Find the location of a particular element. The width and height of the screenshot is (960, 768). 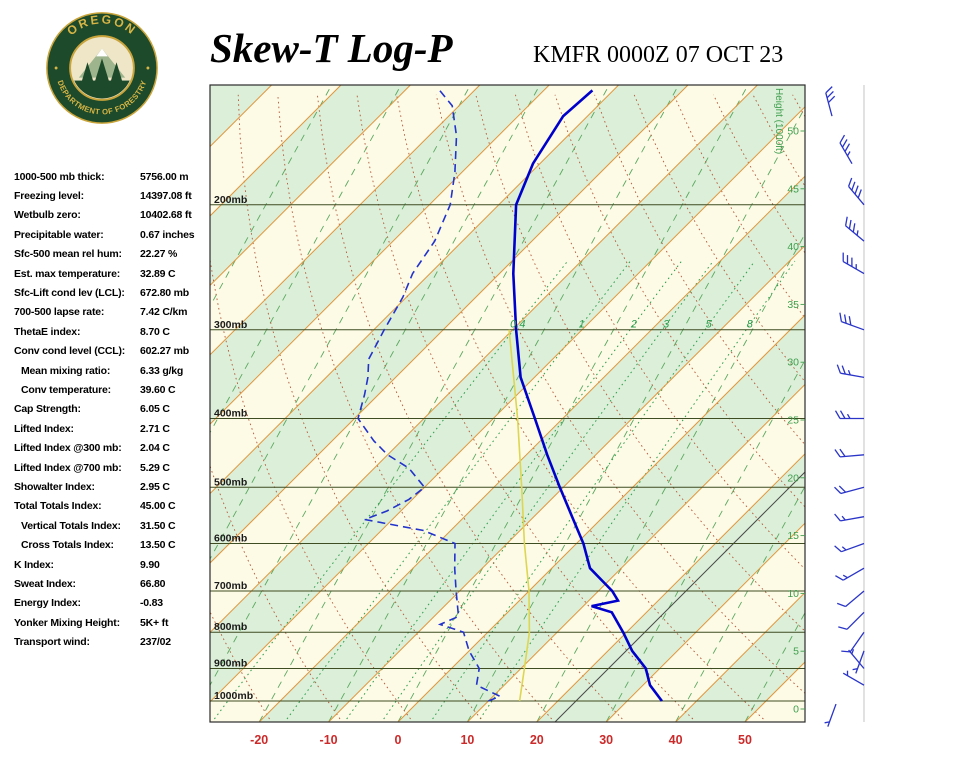

mixing-ratio-label: 2 is located at coordinates (633, 325).